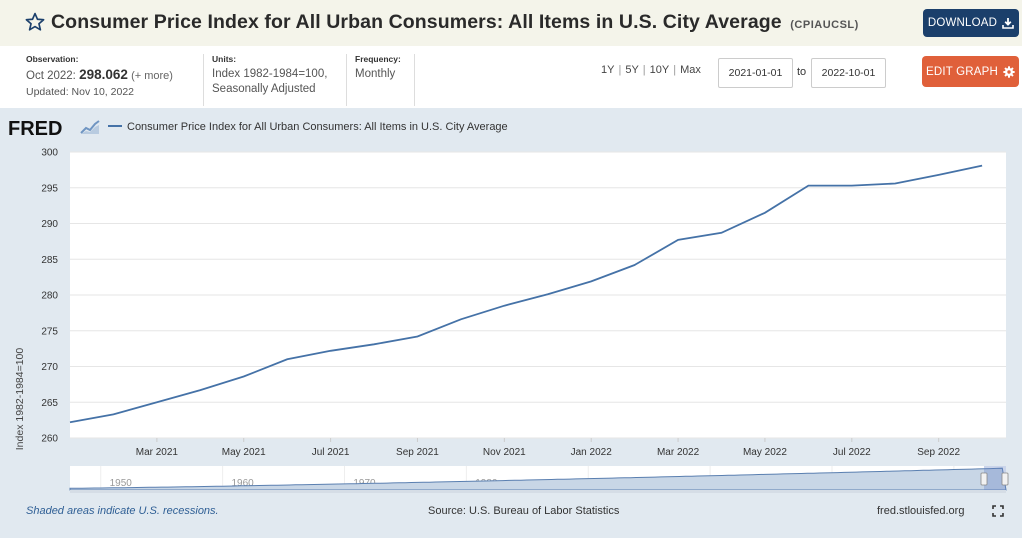  Describe the element at coordinates (331, 452) in the screenshot. I see `x-tick-label: Jul 2021` at that location.